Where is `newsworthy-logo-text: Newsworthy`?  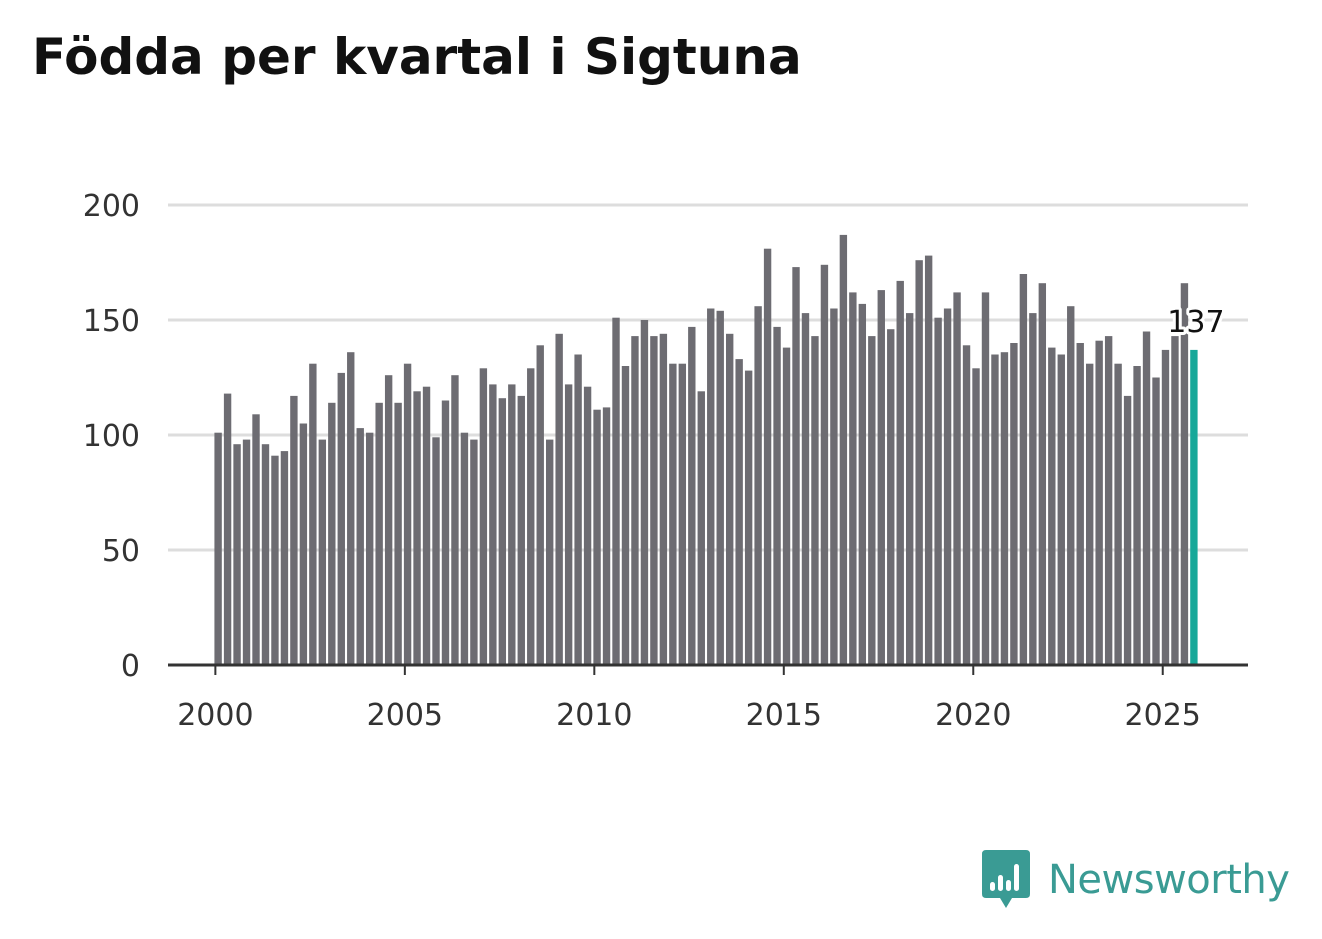
newsworthy-logo-text: Newsworthy is located at coordinates (1169, 880).